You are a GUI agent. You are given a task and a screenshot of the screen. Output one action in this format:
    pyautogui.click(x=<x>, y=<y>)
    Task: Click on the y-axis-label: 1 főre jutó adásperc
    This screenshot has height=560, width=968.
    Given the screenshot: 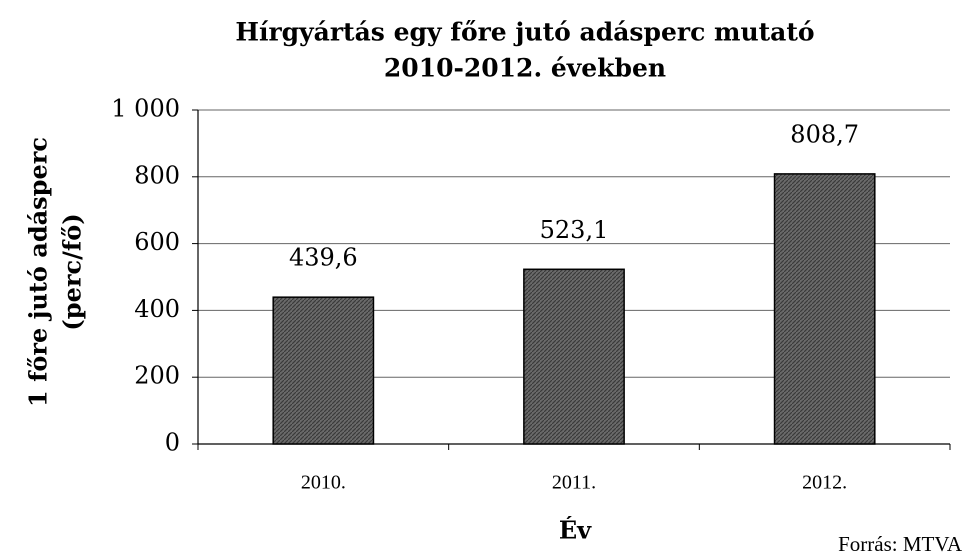 What is the action you would take?
    pyautogui.click(x=38, y=272)
    